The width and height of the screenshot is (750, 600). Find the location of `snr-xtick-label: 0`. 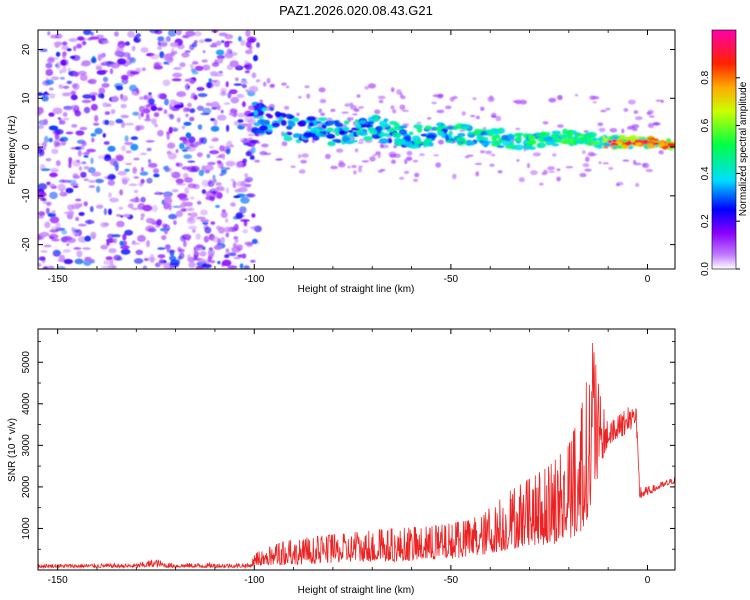

snr-xtick-label: 0 is located at coordinates (648, 580).